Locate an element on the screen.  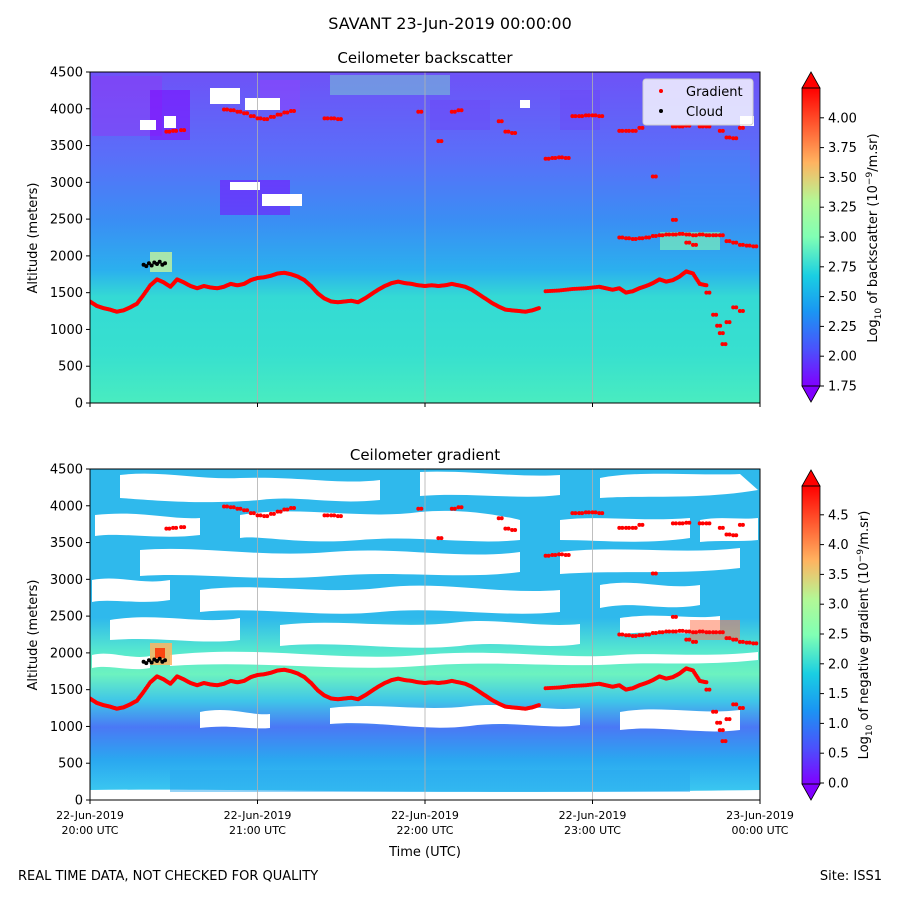
x-axis-label: Time (UTC) is located at coordinates (424, 852).